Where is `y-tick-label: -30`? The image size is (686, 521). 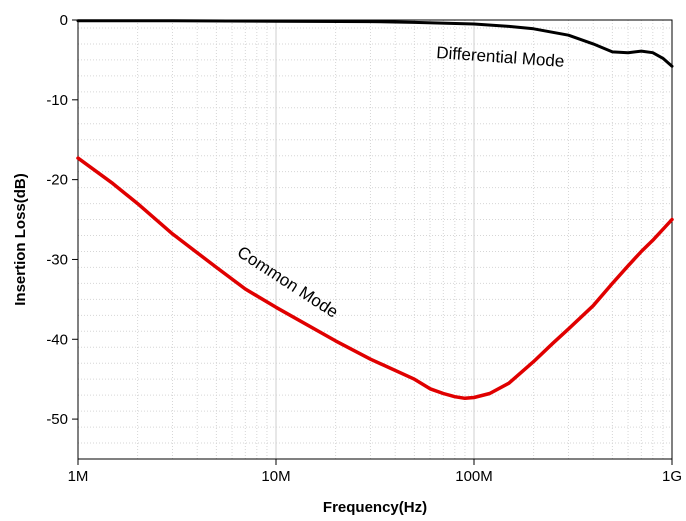 y-tick-label: -30 is located at coordinates (57, 259).